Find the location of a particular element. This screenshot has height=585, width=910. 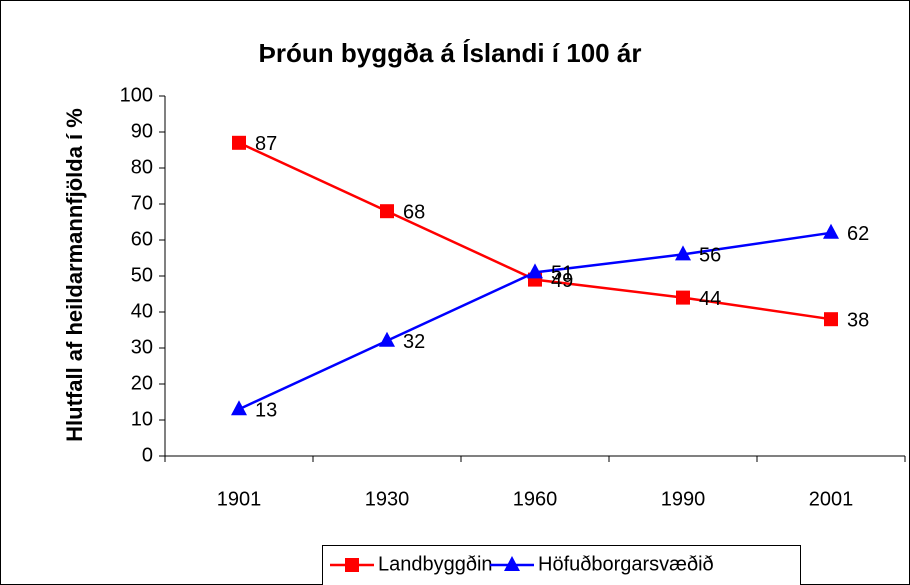

y-tick-label: 100 is located at coordinates (136, 95).